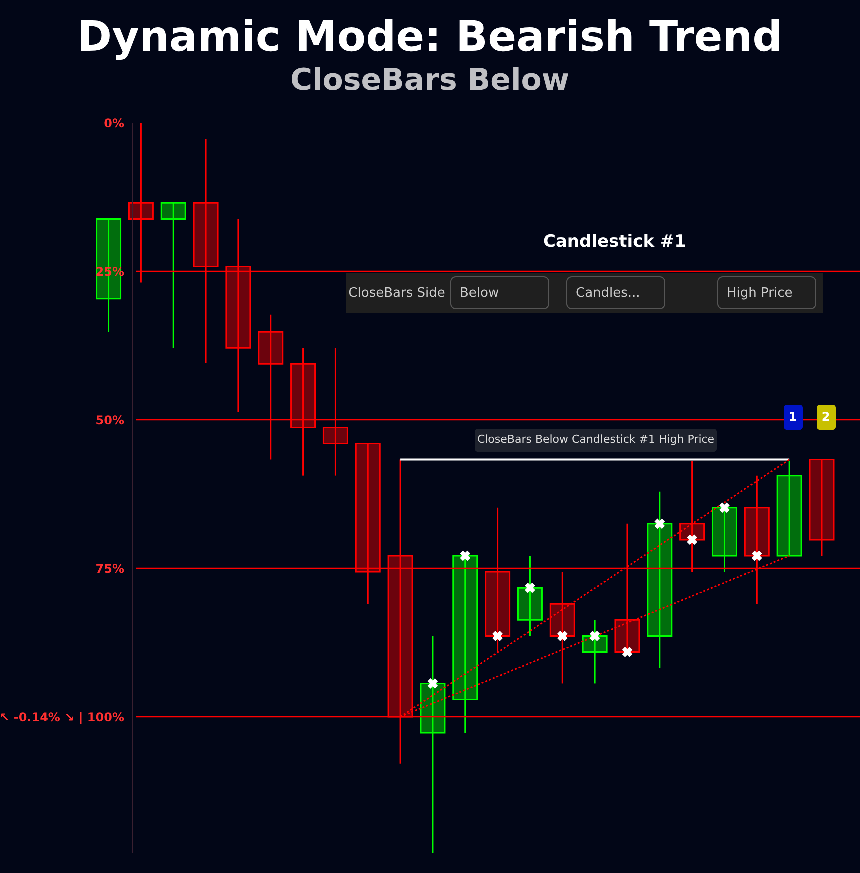  I want to click on annotation: Candlestick #1, so click(615, 242).